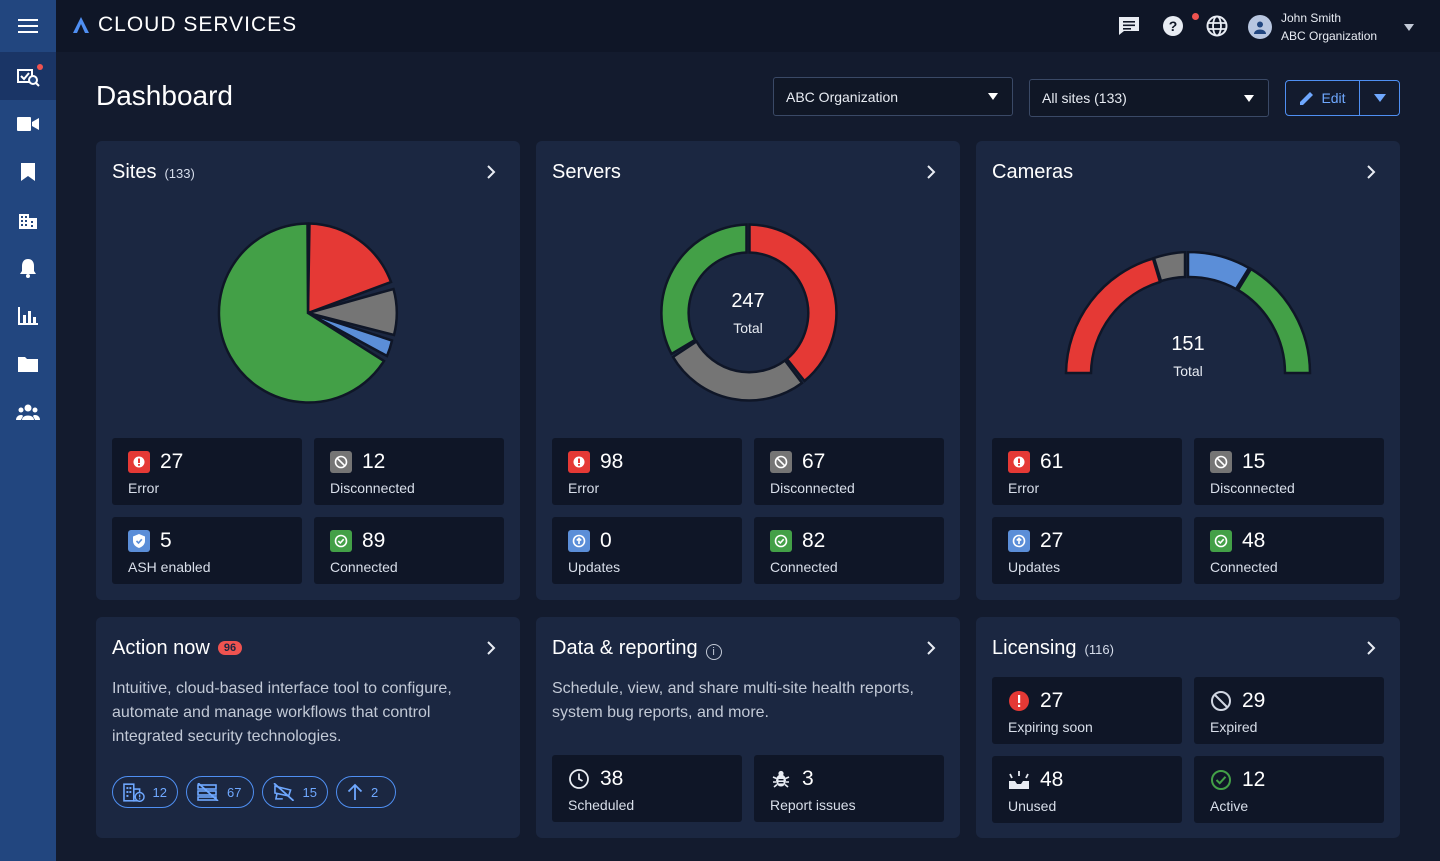 The width and height of the screenshot is (1440, 861). What do you see at coordinates (1379, 98) in the screenshot?
I see `edit-dropdown-button` at bounding box center [1379, 98].